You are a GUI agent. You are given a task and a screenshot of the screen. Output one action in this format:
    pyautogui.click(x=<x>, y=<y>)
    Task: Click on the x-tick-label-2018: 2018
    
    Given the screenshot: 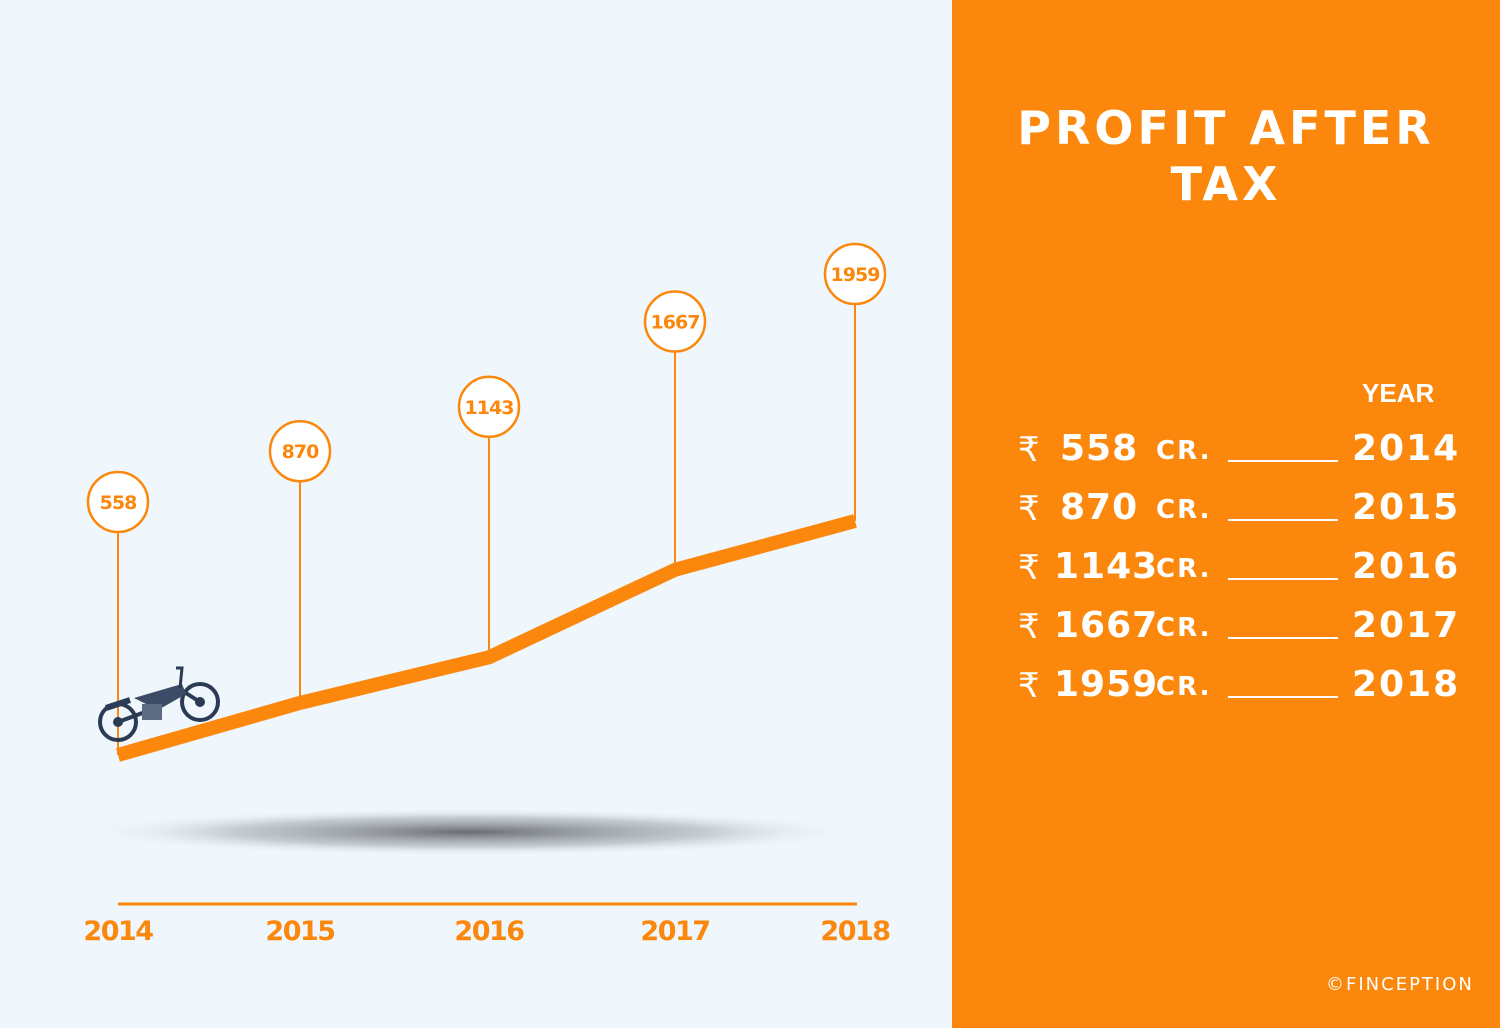 What is the action you would take?
    pyautogui.click(x=855, y=931)
    